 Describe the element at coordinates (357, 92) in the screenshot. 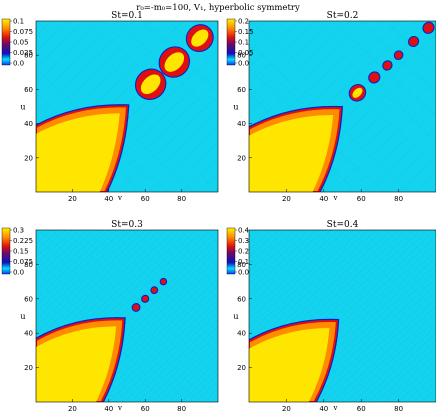

I see `blob-1-core` at that location.